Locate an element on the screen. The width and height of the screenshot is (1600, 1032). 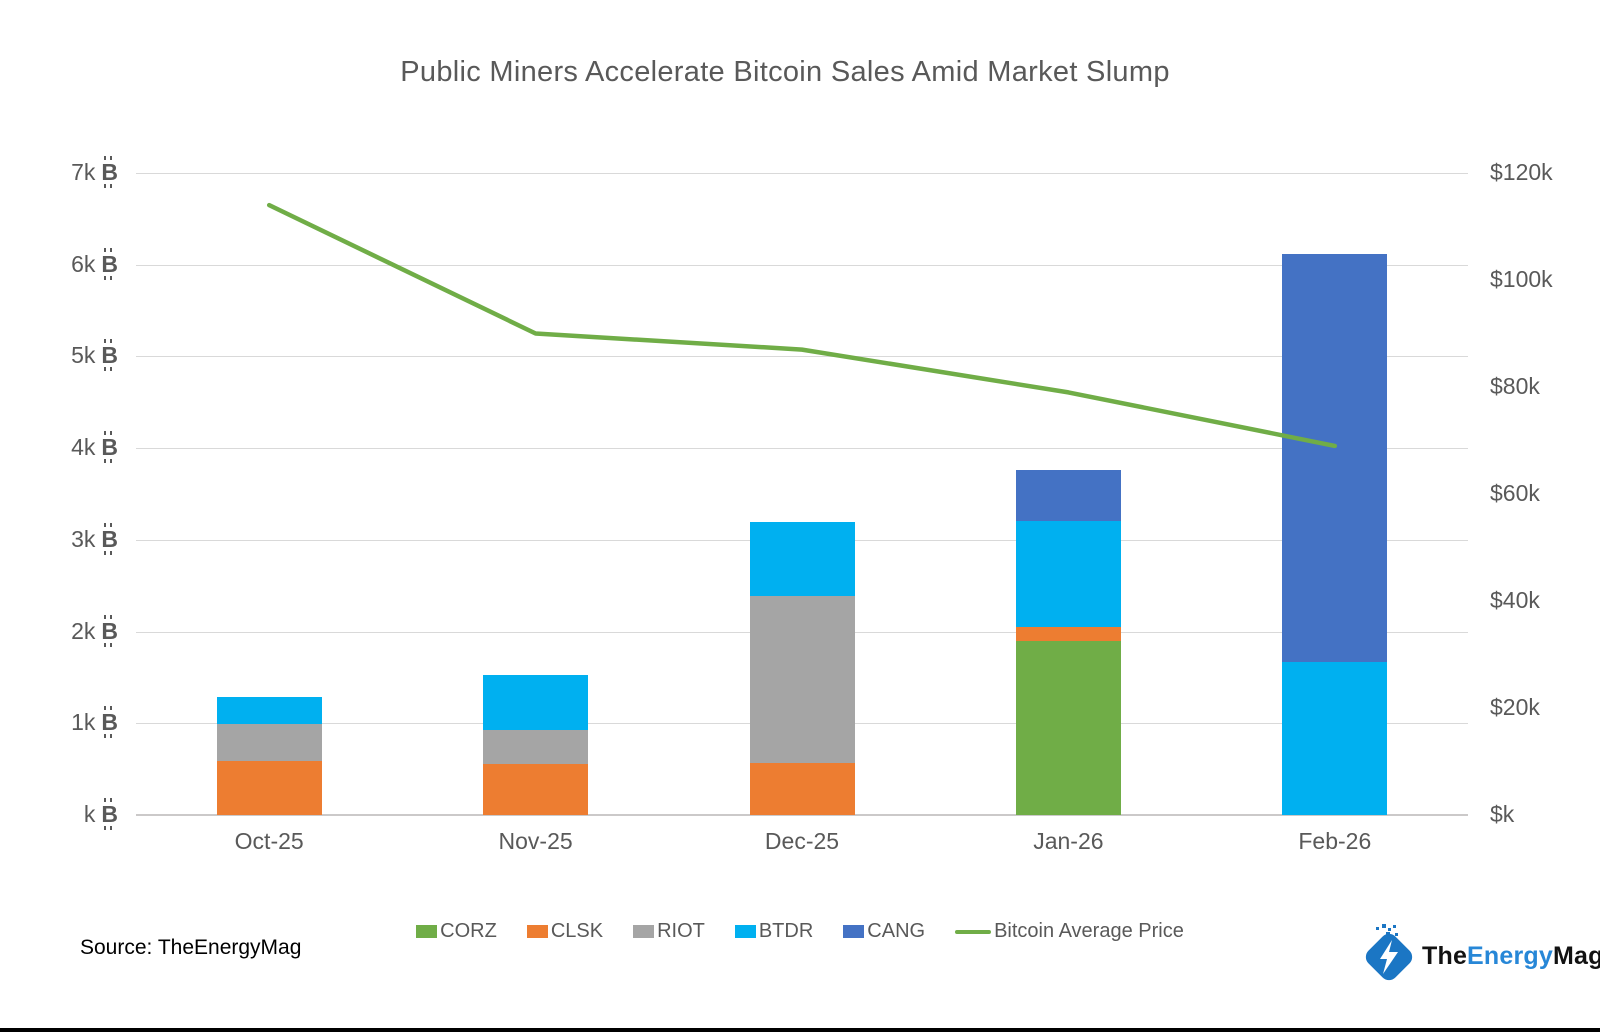
left-axis-tick: 4k B is located at coordinates (94, 447).